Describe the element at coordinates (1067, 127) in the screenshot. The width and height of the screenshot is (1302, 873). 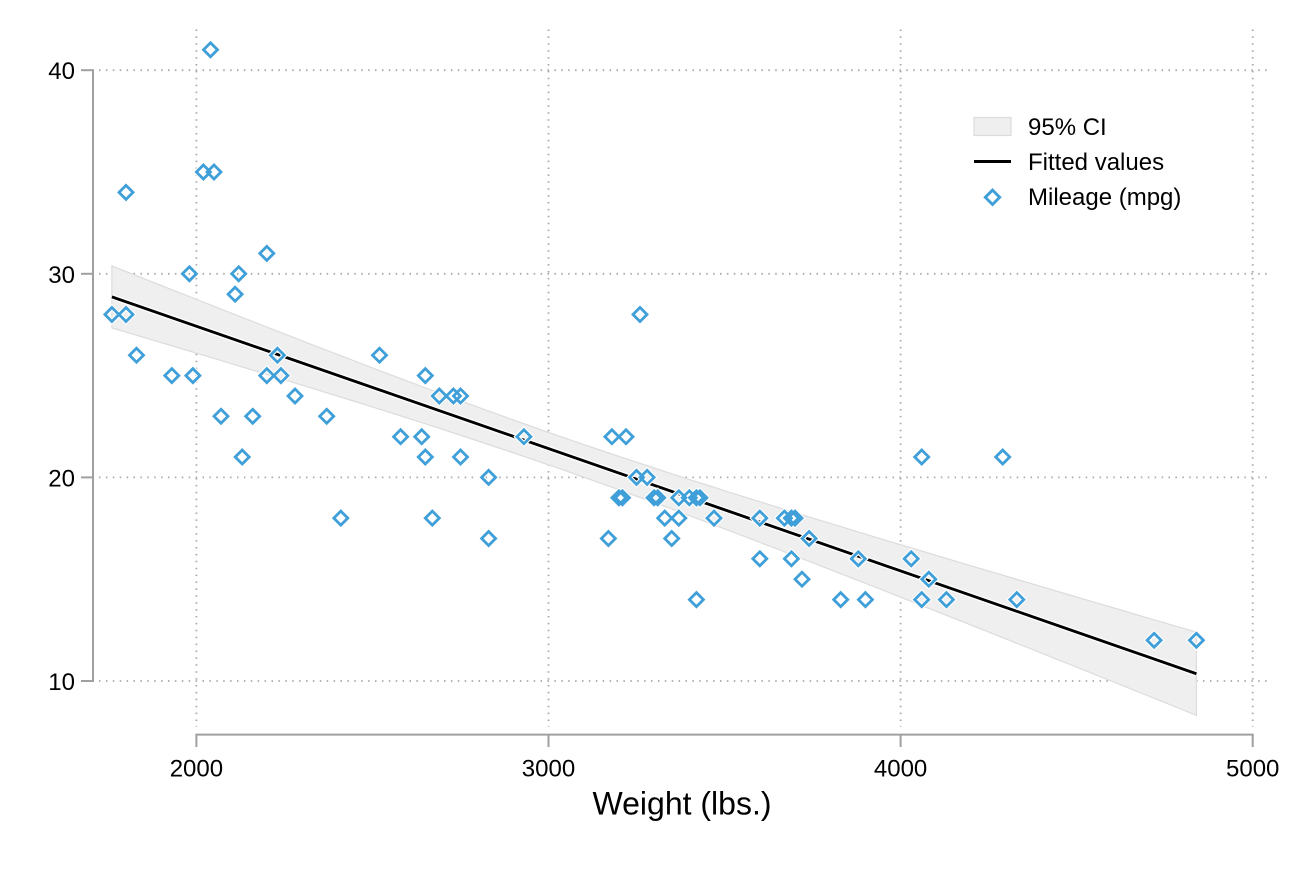
I see `svg-text: 95% CI` at that location.